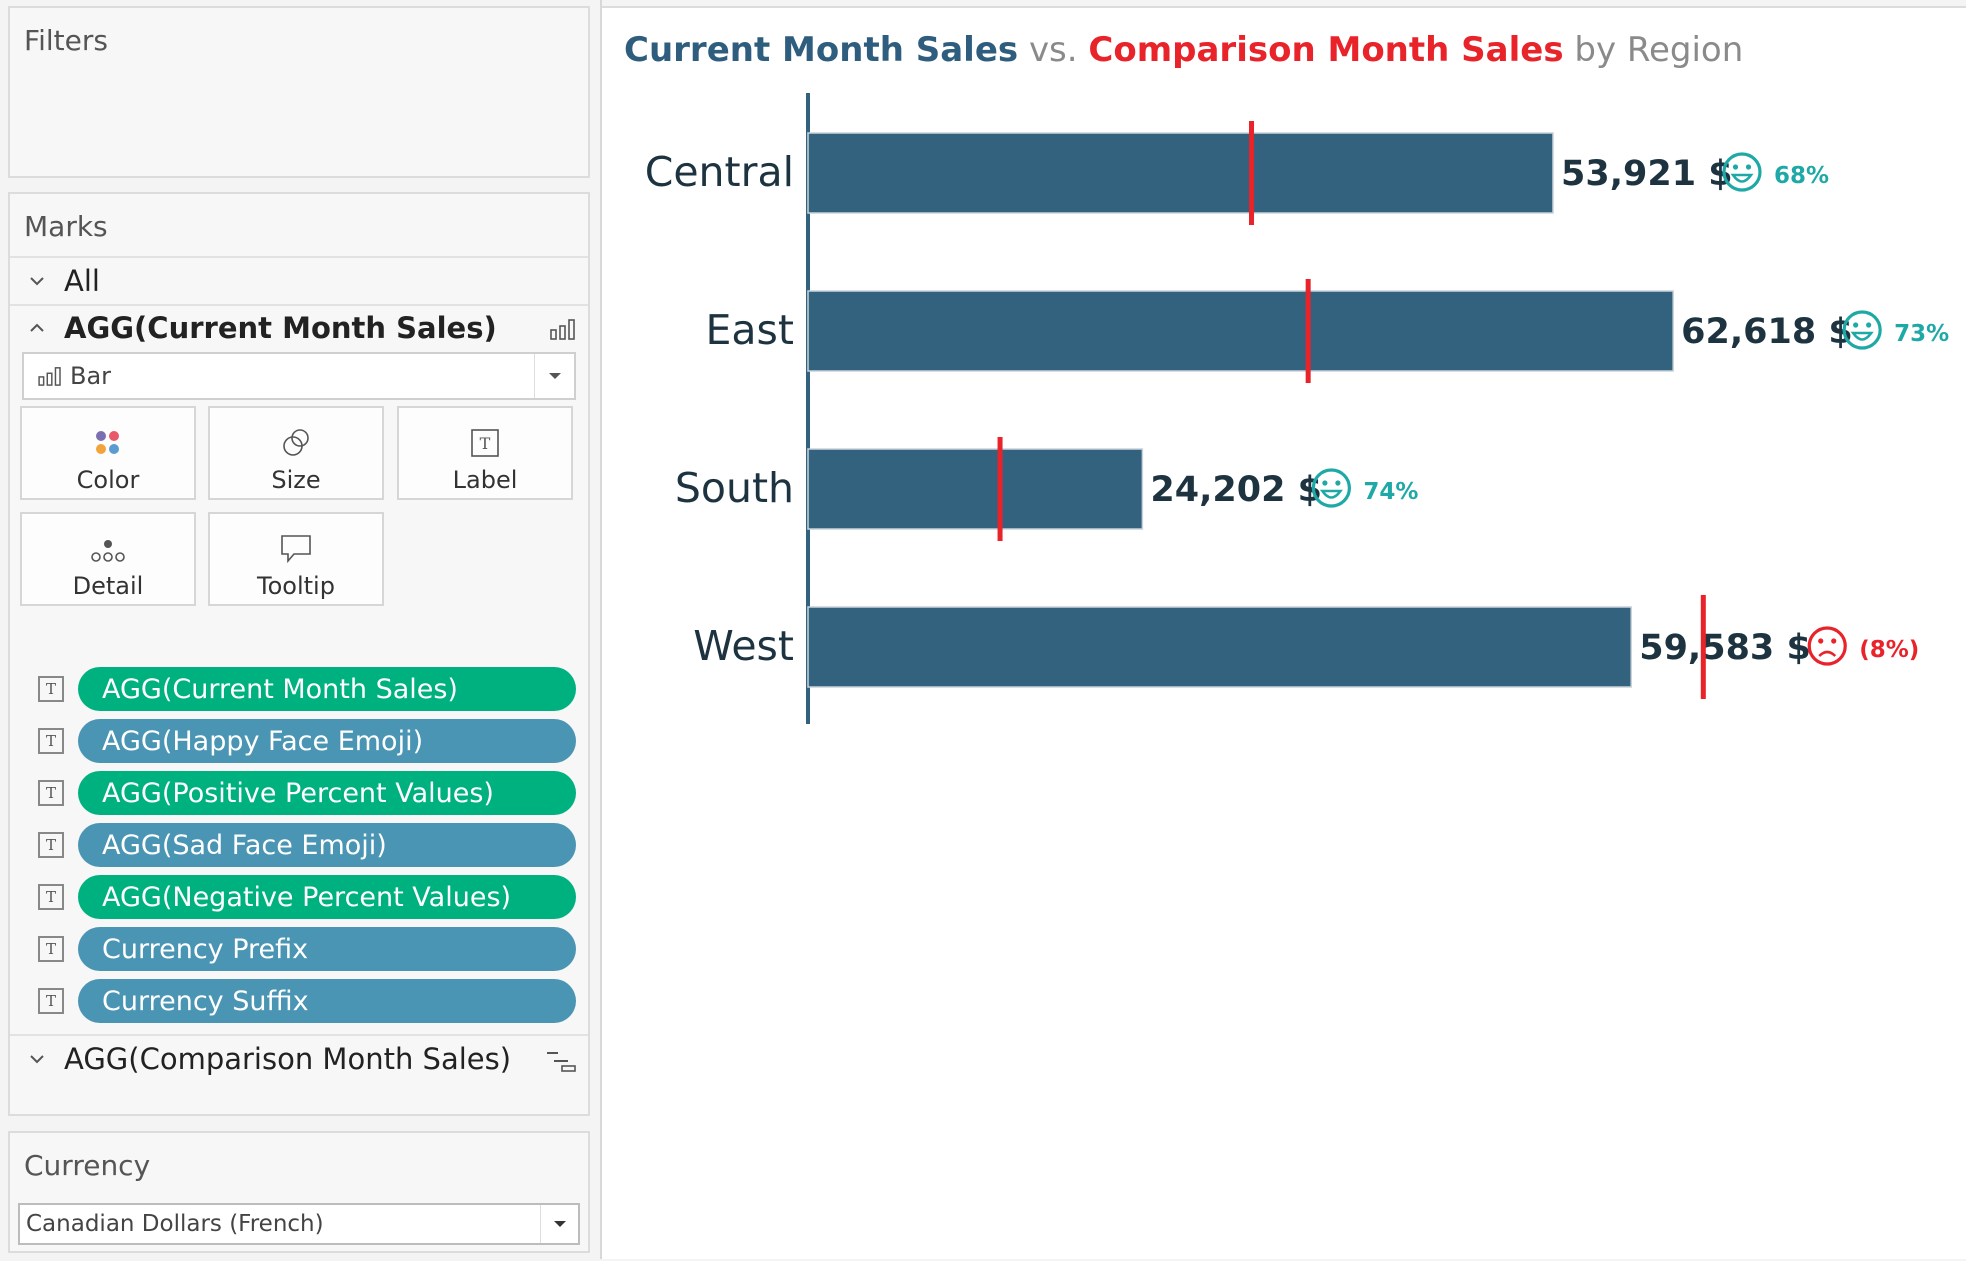 The image size is (1966, 1261). What do you see at coordinates (37, 327) in the screenshot?
I see `chevron-up-icon` at bounding box center [37, 327].